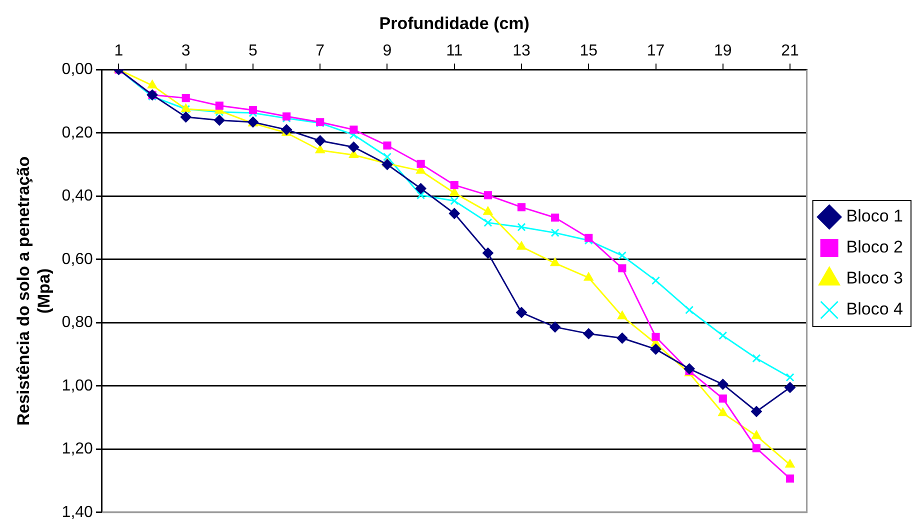  Describe the element at coordinates (78, 512) in the screenshot. I see `y-tick-label: 1,40` at that location.